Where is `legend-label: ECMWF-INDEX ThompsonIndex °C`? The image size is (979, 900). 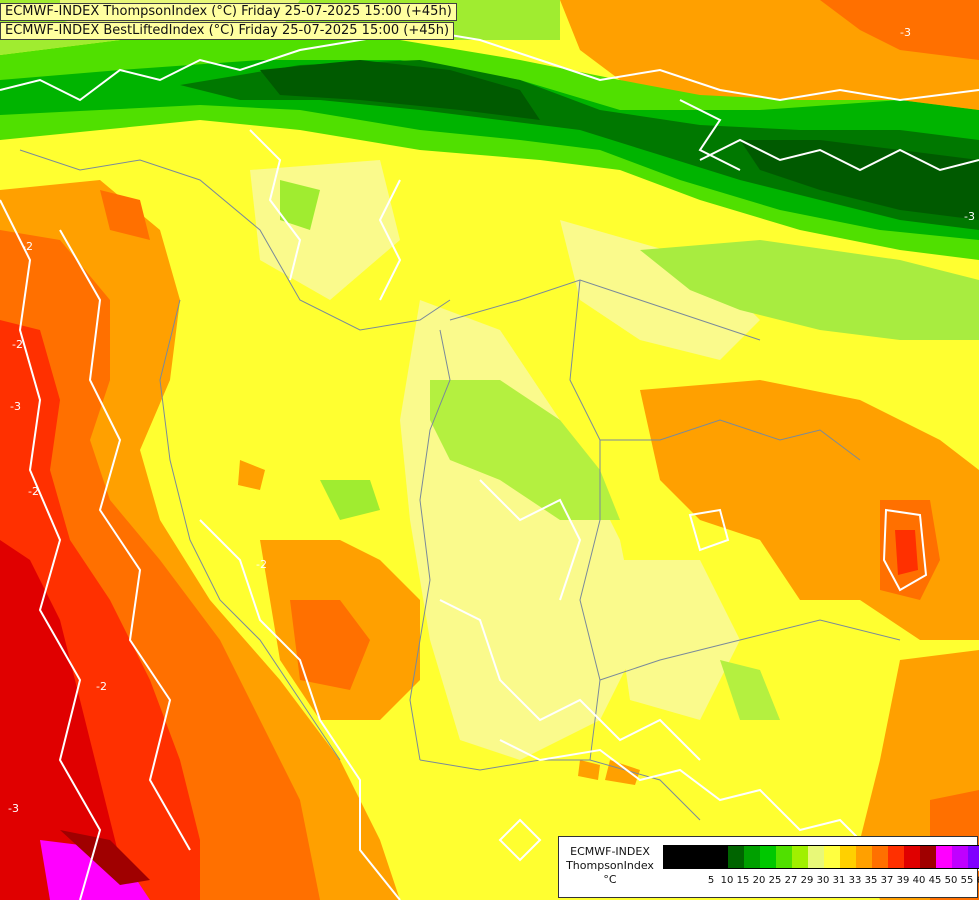 legend-label: ECMWF-INDEX ThompsonIndex °C is located at coordinates (610, 866).